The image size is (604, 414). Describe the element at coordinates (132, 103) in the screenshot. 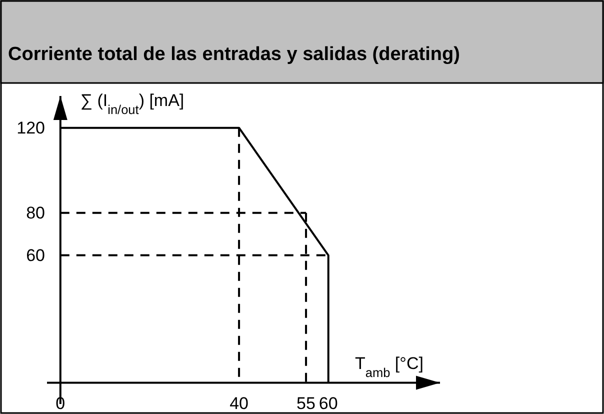

I see `y-axis-title: ∑ (I$_{in/out}$) [mA]` at that location.